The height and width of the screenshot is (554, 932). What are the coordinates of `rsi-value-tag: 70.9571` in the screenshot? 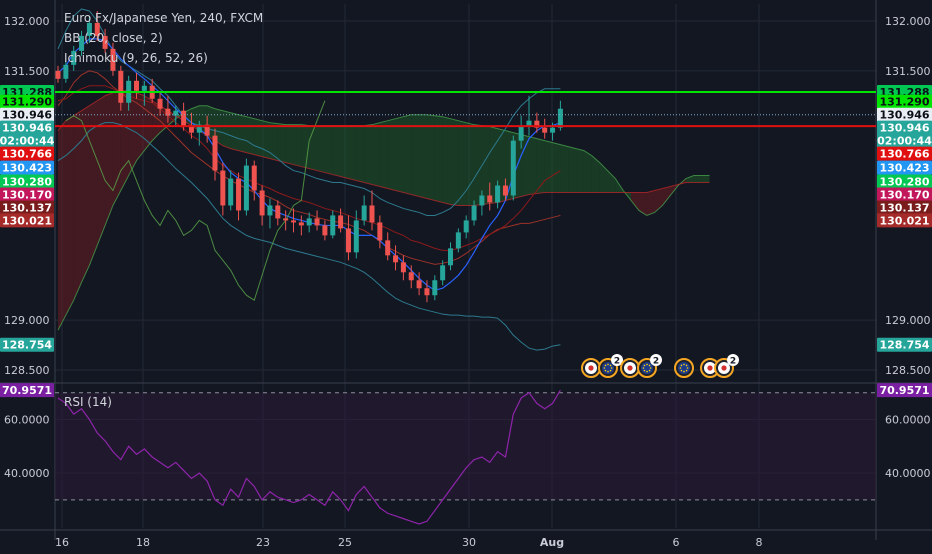 It's located at (904, 390).